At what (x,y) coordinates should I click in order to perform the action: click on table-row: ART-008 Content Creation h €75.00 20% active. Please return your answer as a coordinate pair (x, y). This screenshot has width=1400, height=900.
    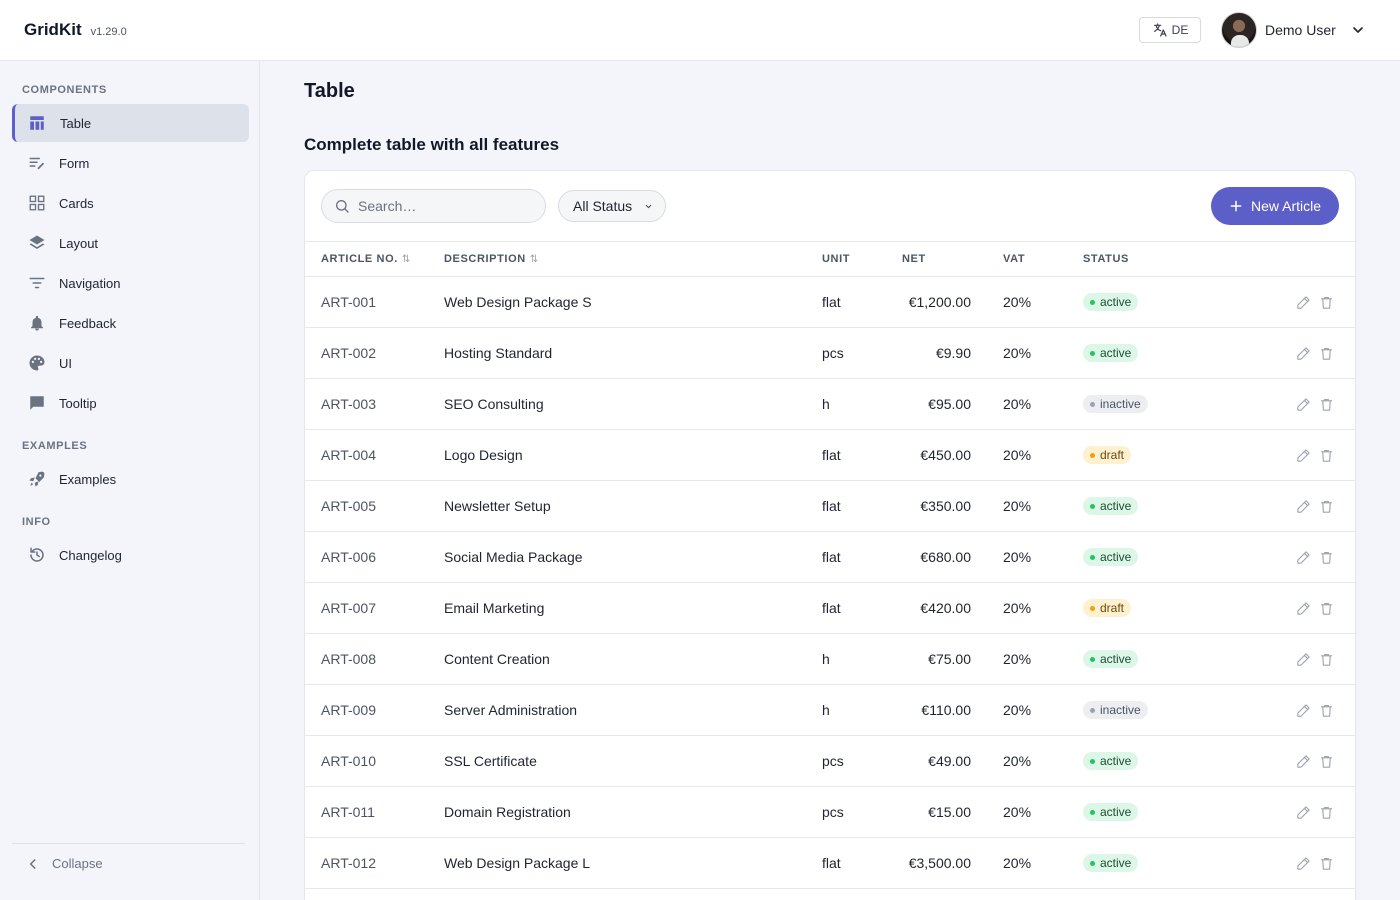
    Looking at the image, I should click on (830, 659).